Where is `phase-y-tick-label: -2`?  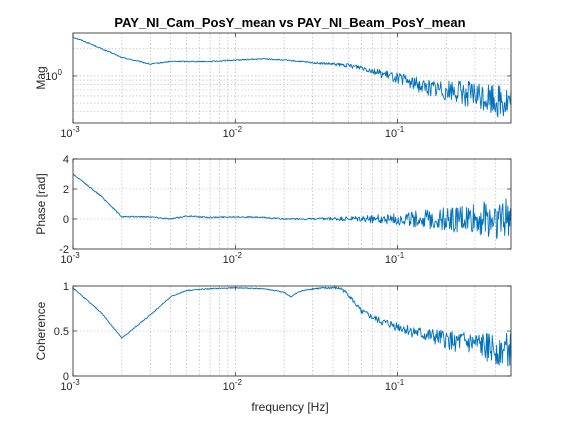 phase-y-tick-label: -2 is located at coordinates (64, 250).